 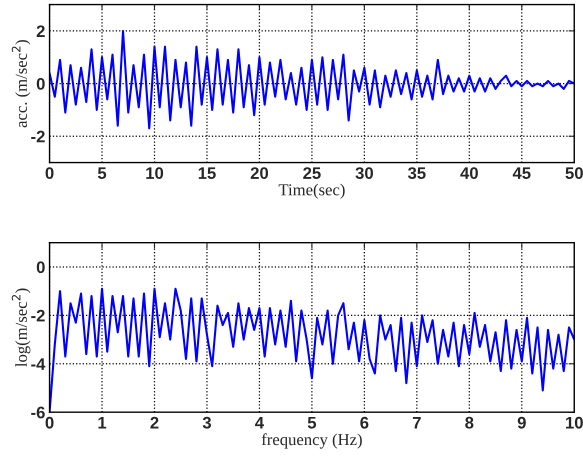 What do you see at coordinates (102, 422) in the screenshot?
I see `x-tick-label: 1` at bounding box center [102, 422].